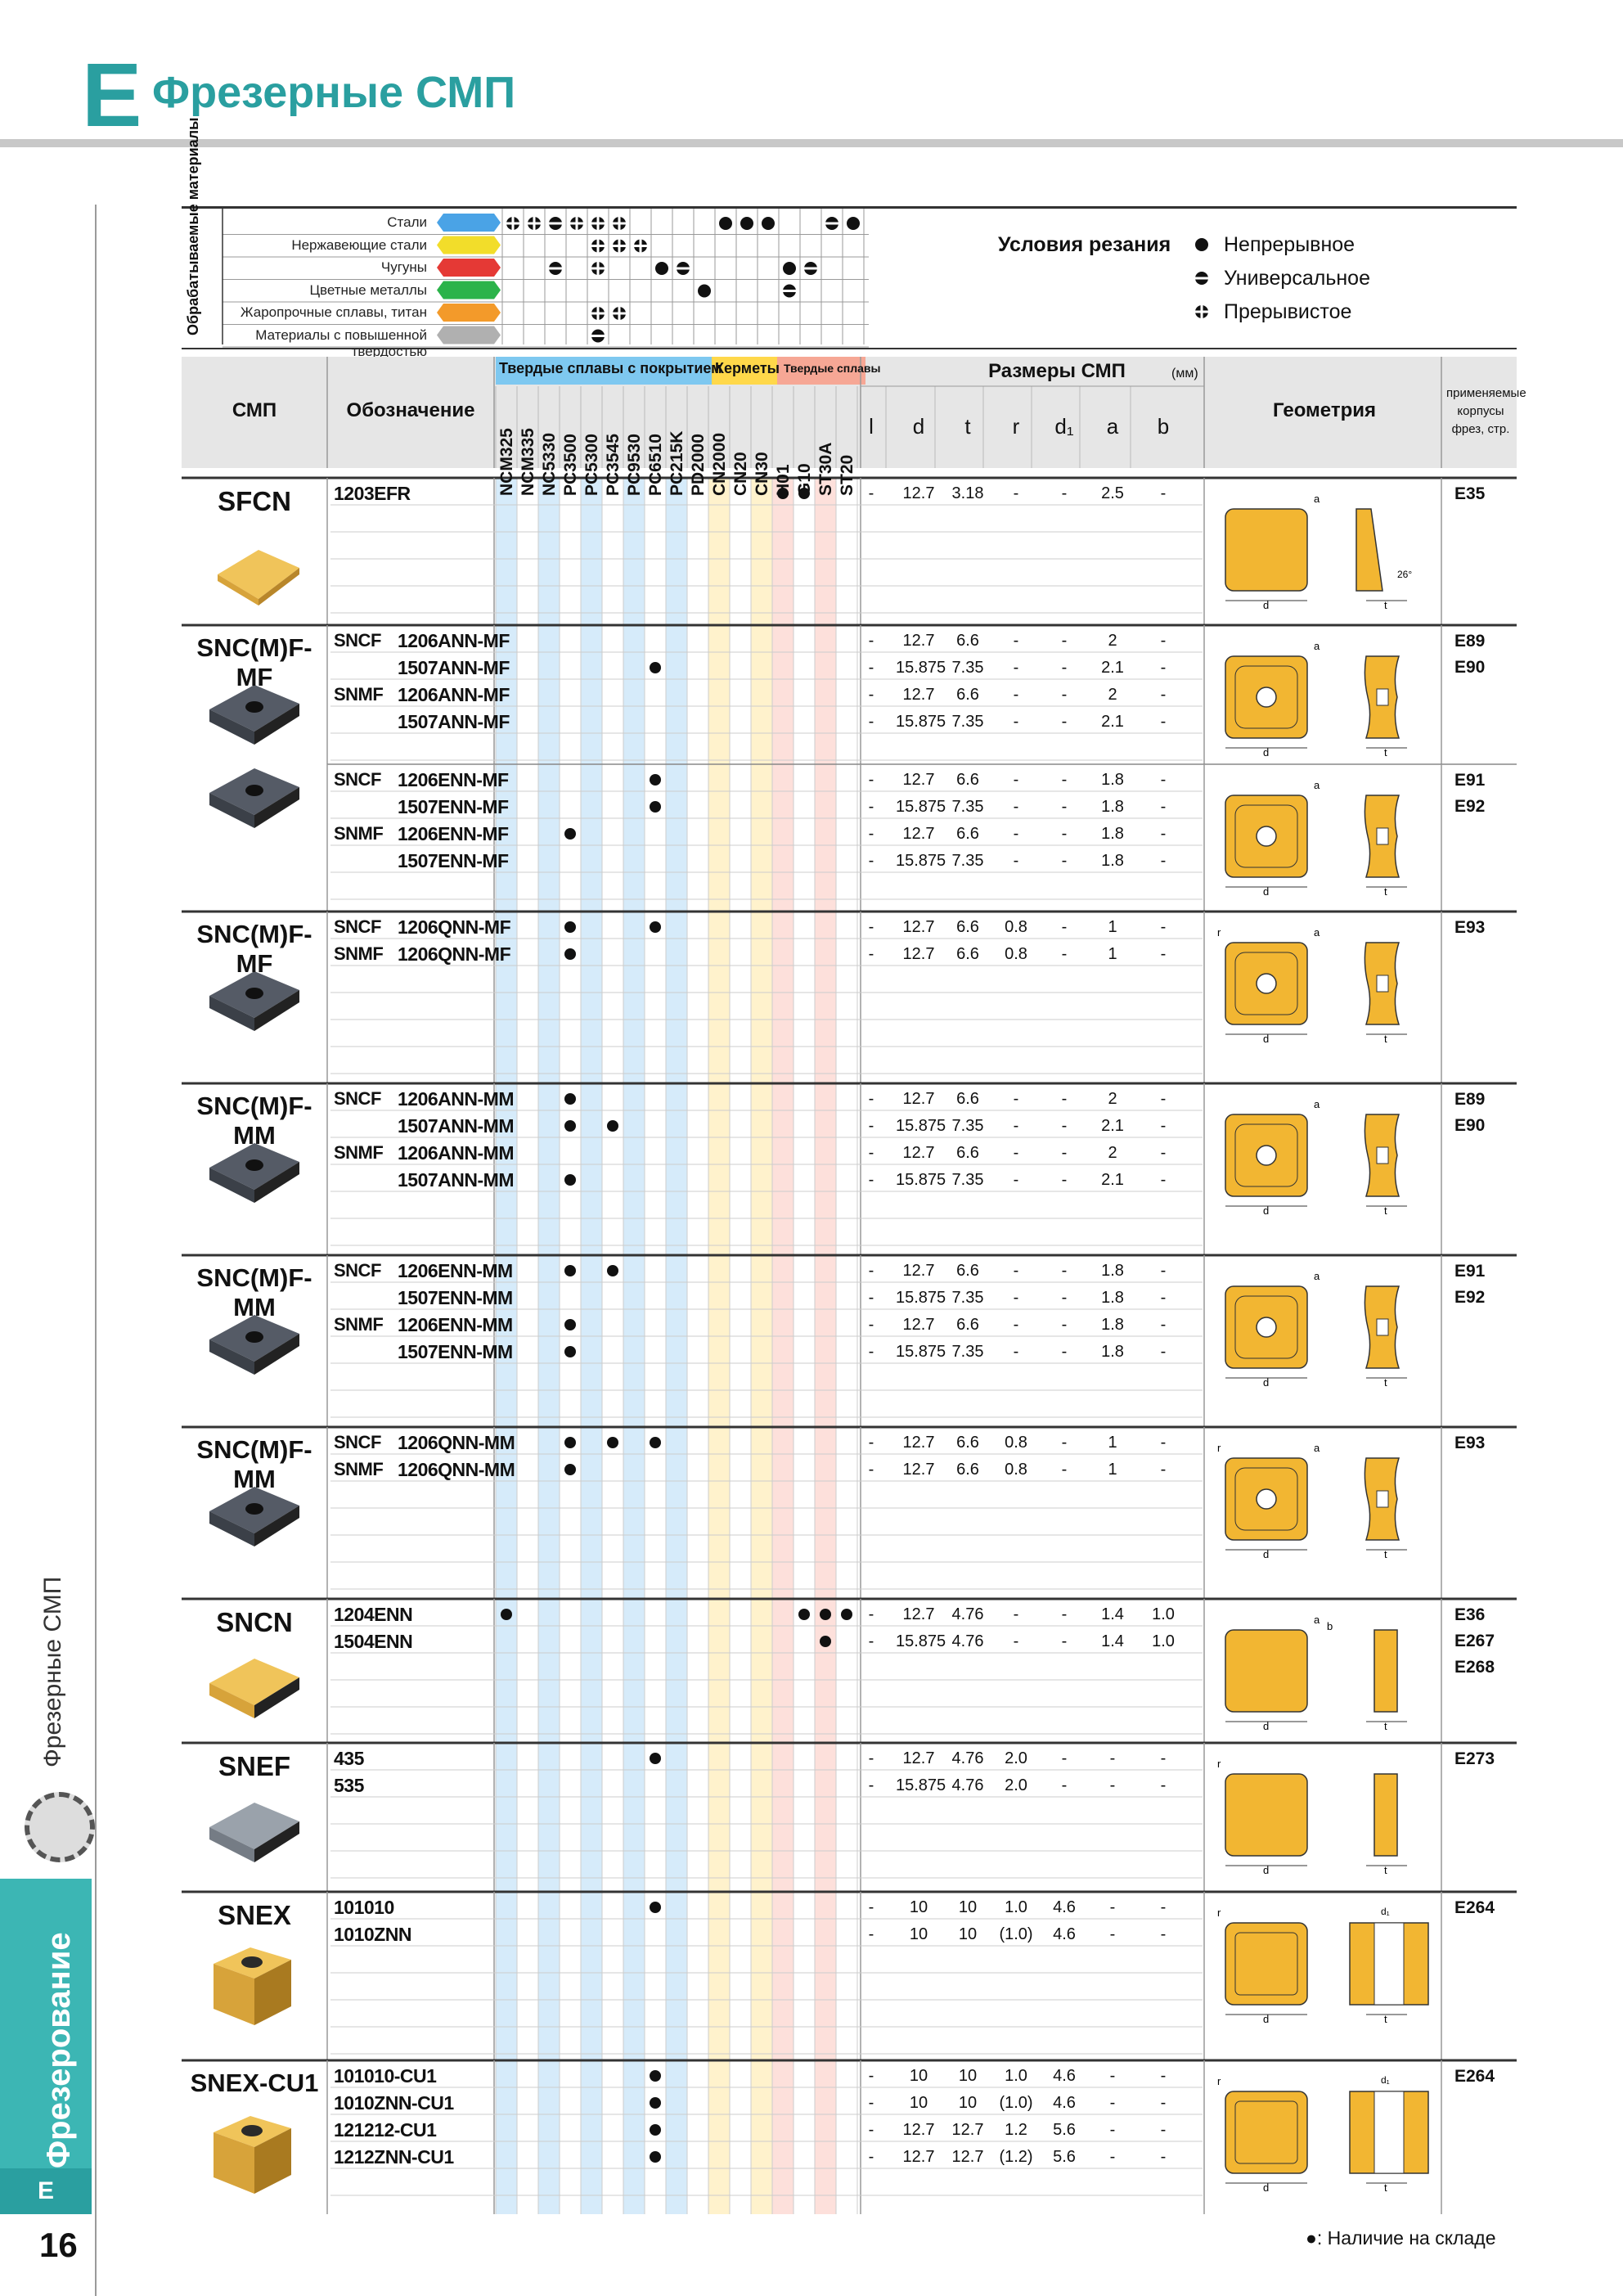 The height and width of the screenshot is (2296, 1623). Describe the element at coordinates (1470, 928) in the screenshot. I see `body-page-ref: E93` at that location.